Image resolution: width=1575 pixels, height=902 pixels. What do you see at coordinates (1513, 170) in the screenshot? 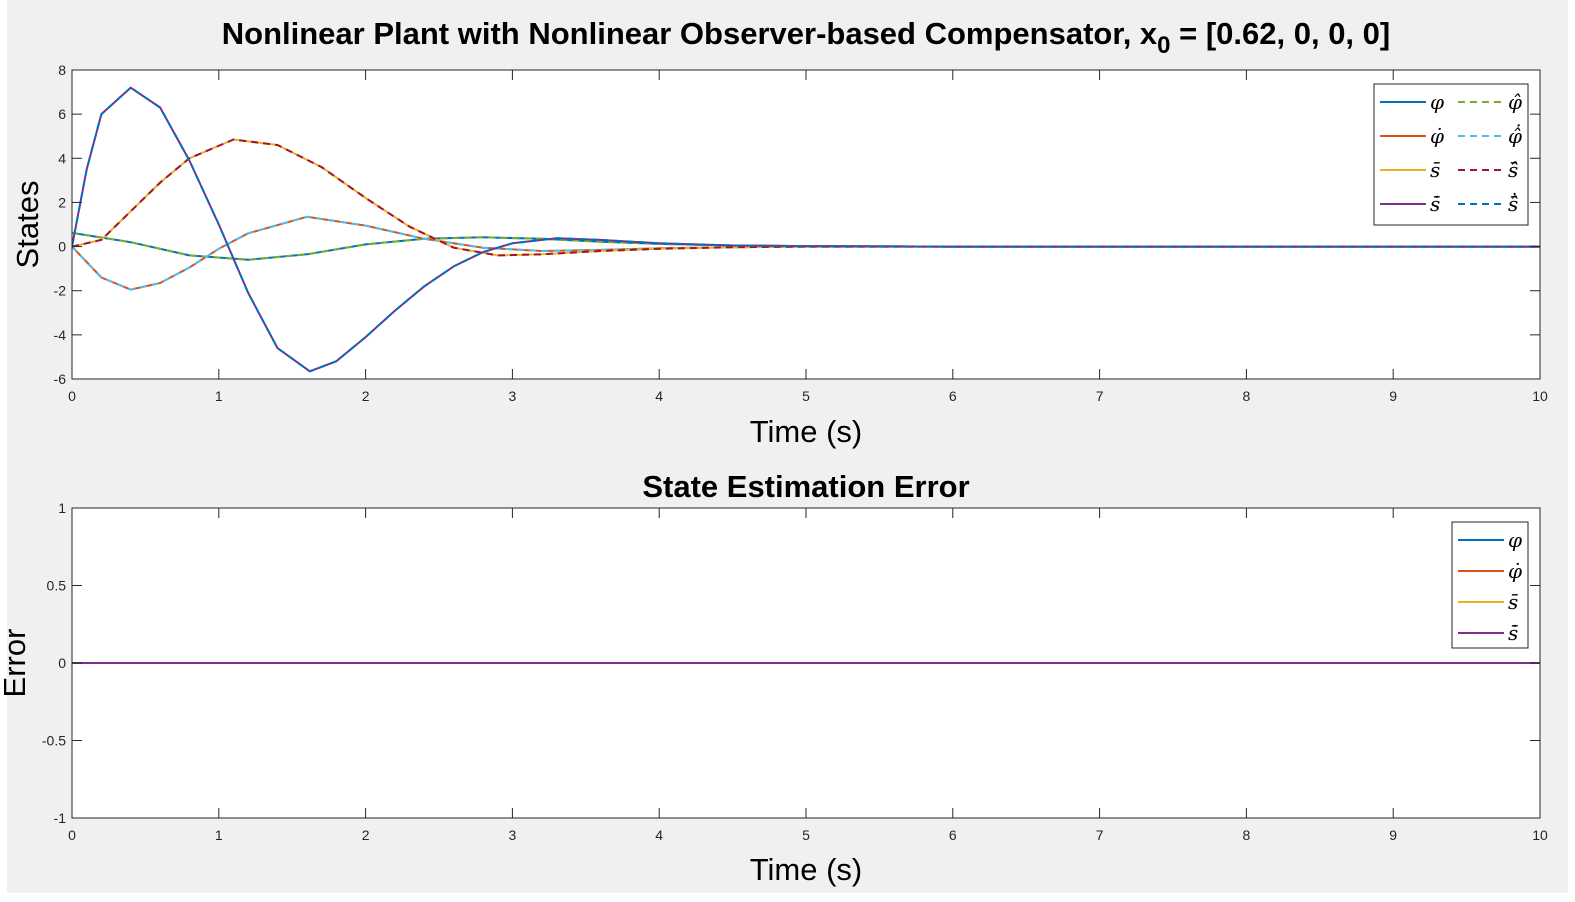
I see `legend-label: ŝ̄` at bounding box center [1513, 170].